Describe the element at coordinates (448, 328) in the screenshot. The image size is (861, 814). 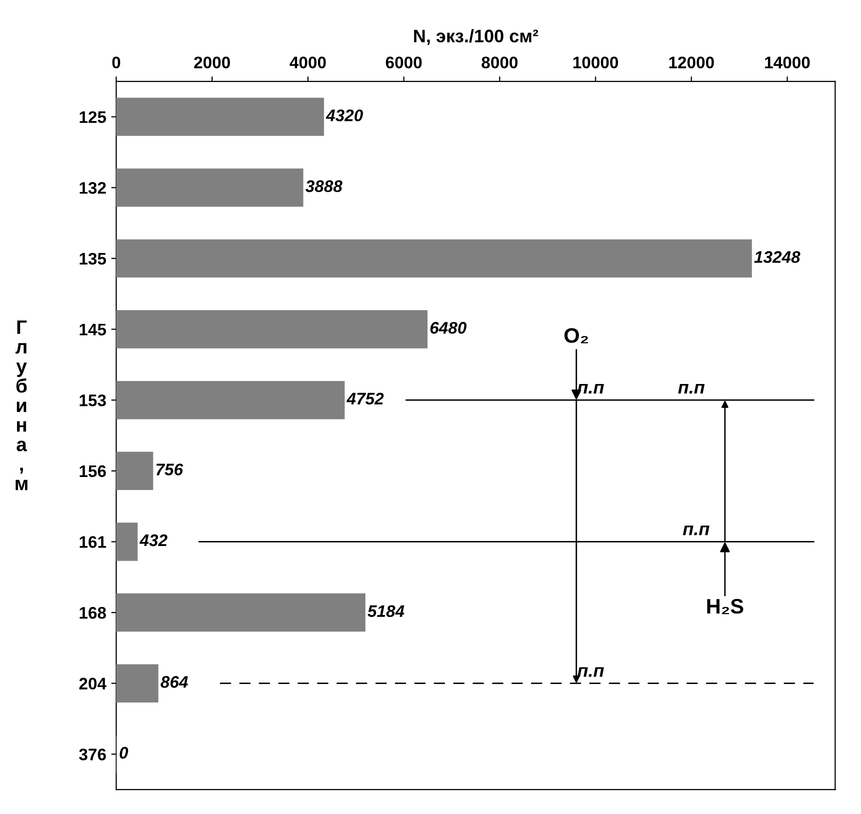
I see `data-label: 6480` at that location.